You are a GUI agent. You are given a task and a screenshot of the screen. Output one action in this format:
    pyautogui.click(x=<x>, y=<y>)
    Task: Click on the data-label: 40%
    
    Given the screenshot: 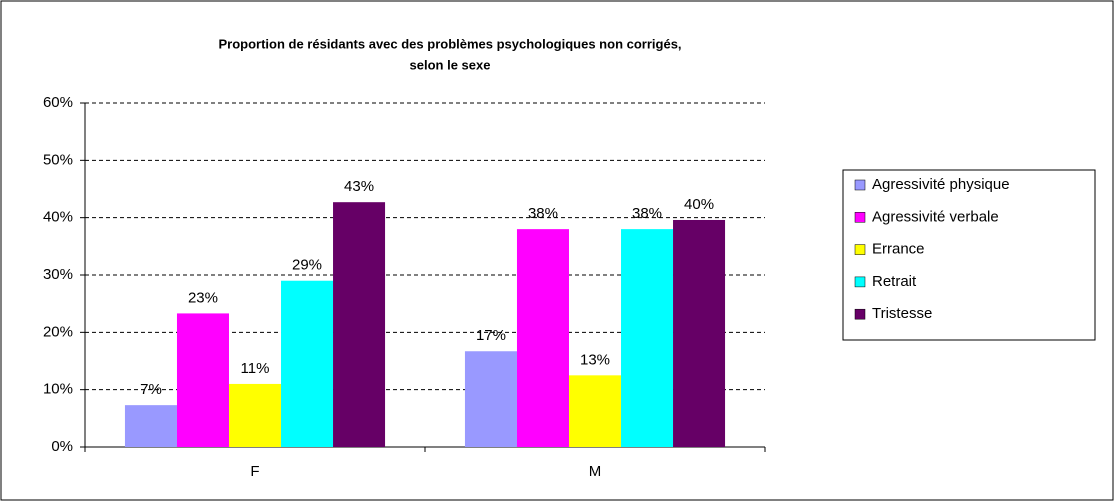 What is the action you would take?
    pyautogui.click(x=699, y=204)
    